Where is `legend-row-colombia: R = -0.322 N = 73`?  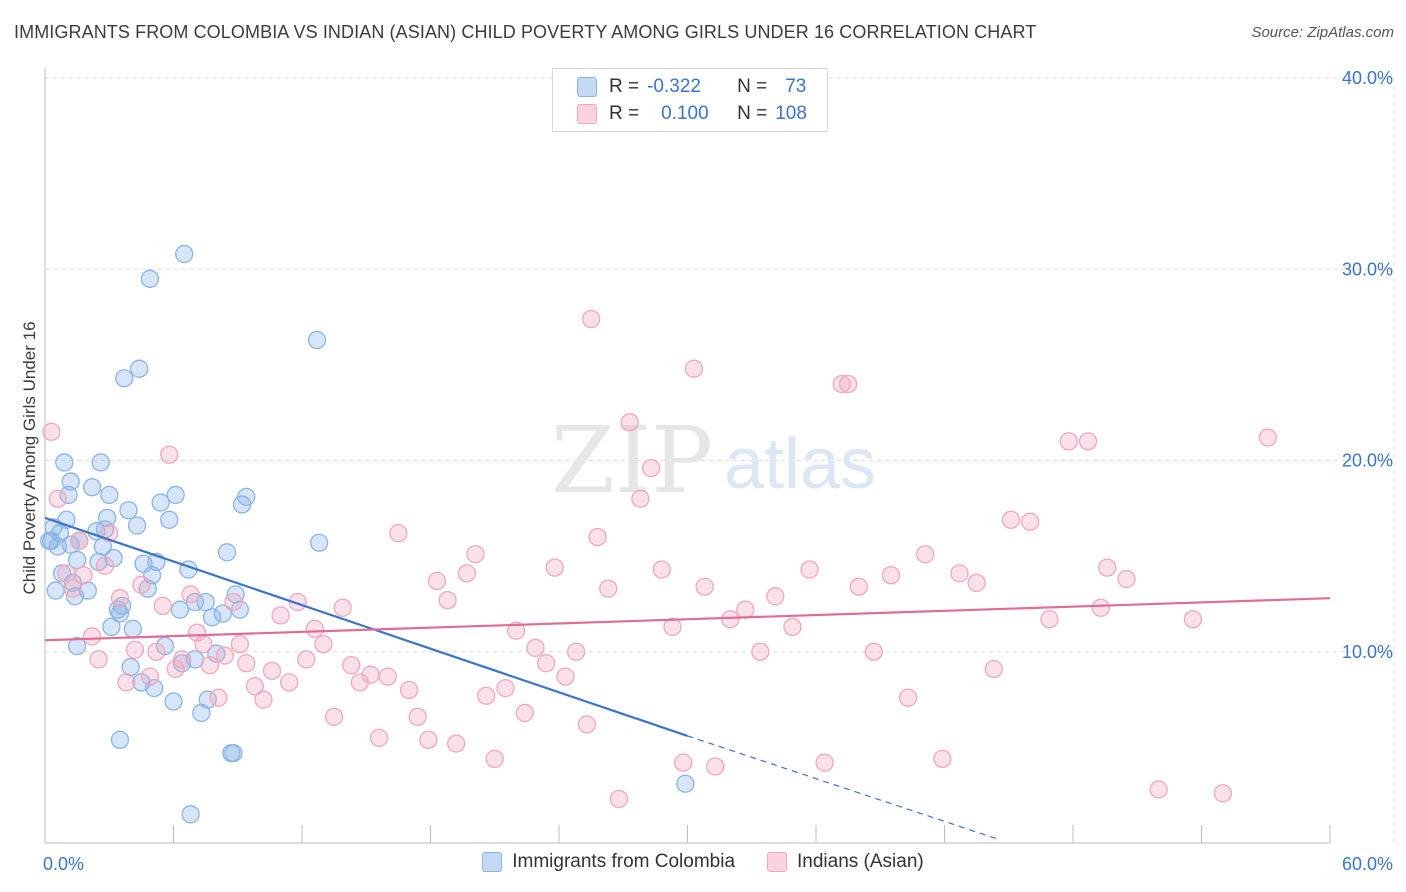 legend-row-colombia: R = -0.322 N = 73 is located at coordinates (691, 87).